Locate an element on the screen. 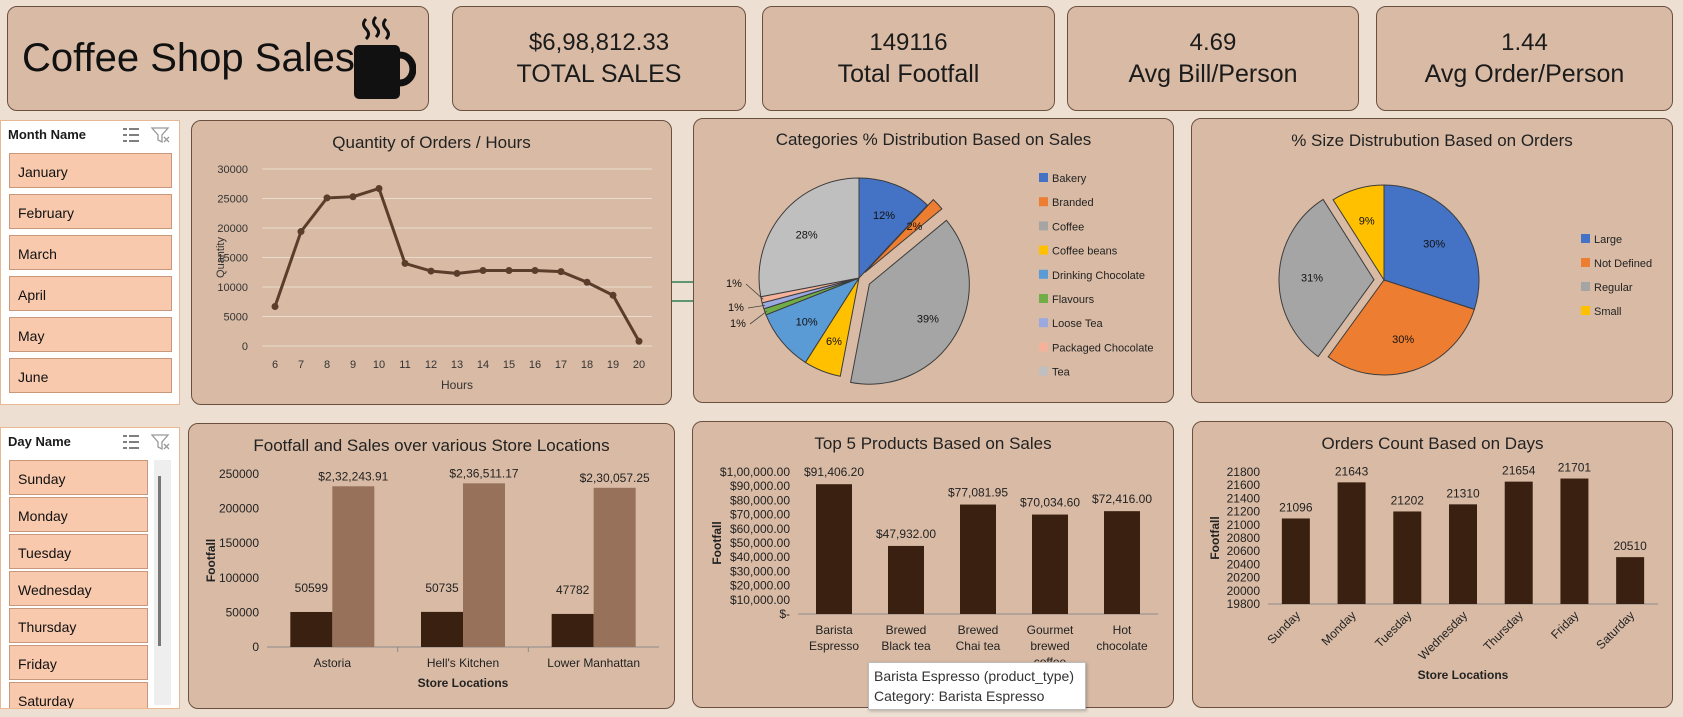 This screenshot has height=717, width=1683. y-tick-label: 250000 is located at coordinates (239, 474).